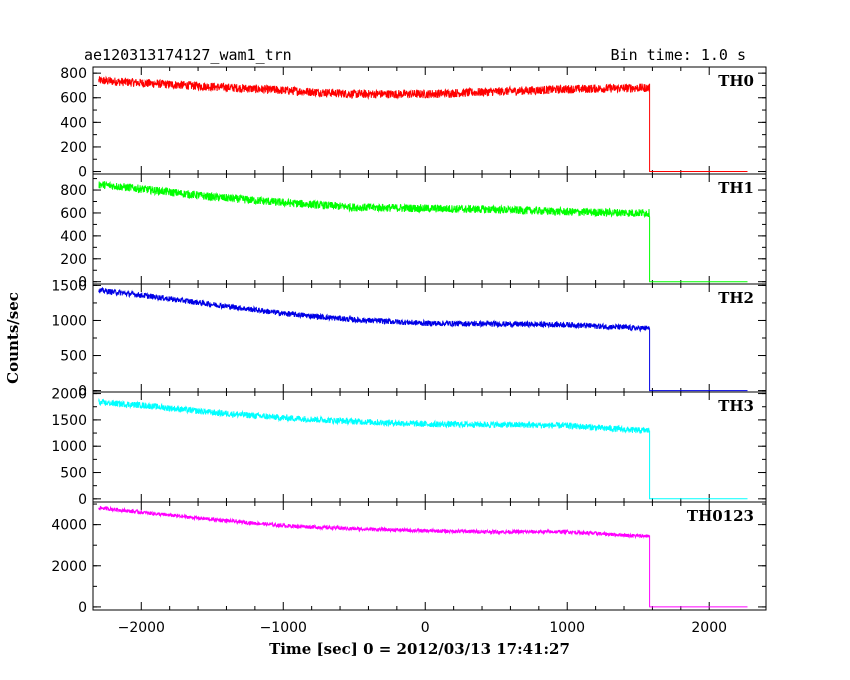  I want to click on y-tick-label: 4000, so click(69, 526).